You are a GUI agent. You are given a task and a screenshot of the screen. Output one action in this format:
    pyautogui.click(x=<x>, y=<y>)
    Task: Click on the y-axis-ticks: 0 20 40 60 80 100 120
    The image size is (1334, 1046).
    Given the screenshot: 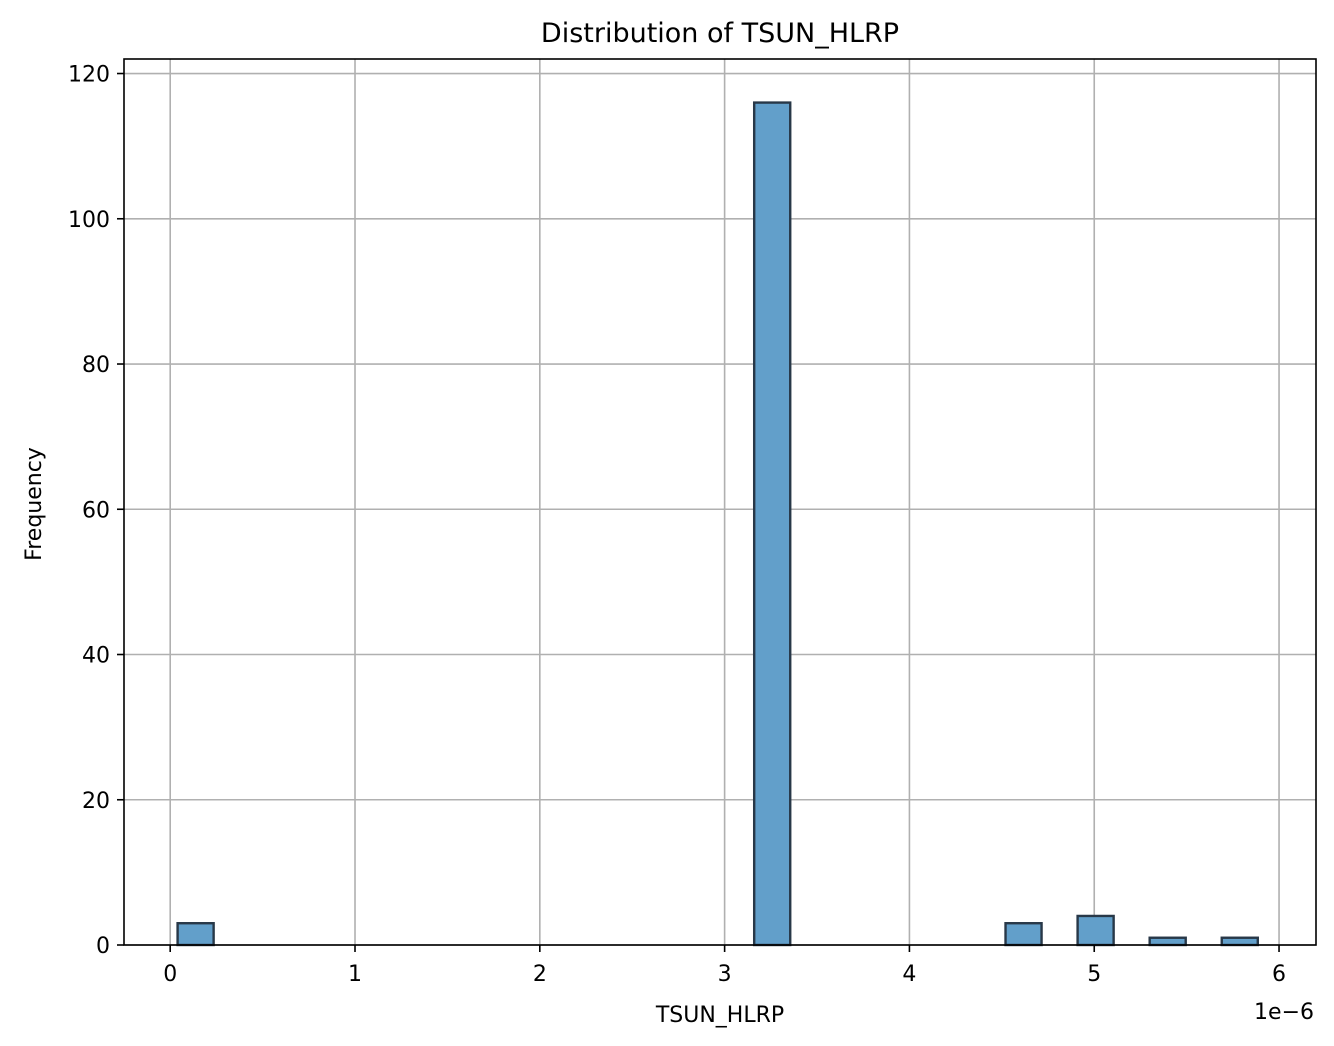 What is the action you would take?
    pyautogui.click(x=96, y=511)
    